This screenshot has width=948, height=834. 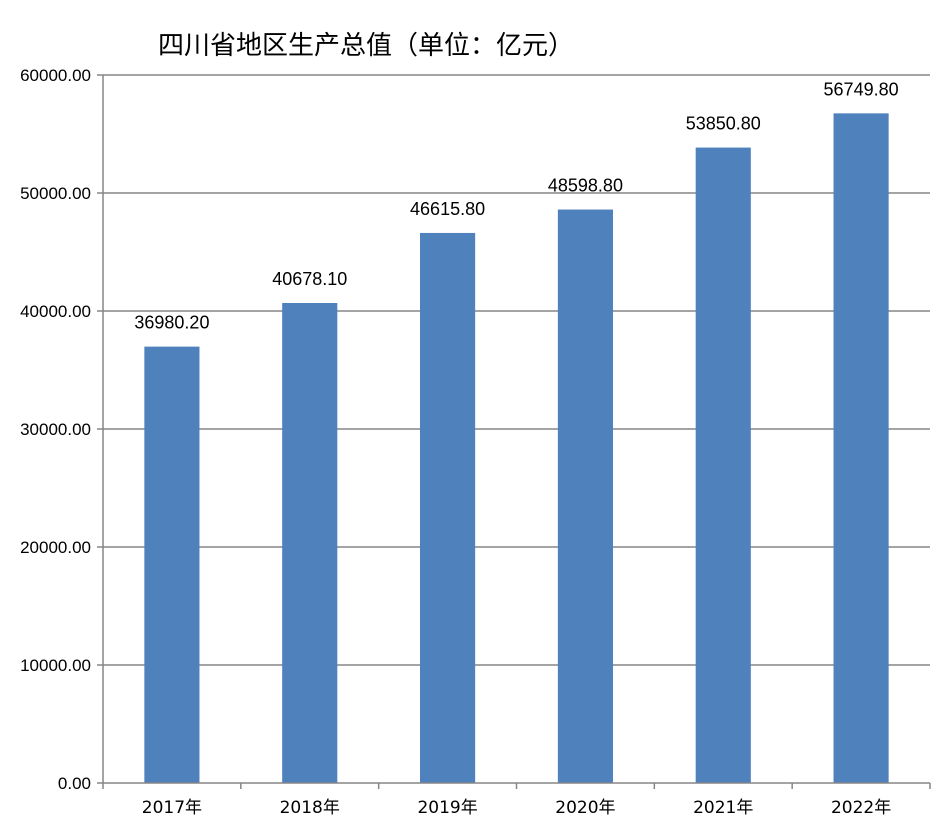 What do you see at coordinates (172, 808) in the screenshot?
I see `x-tick-label: 2017年` at bounding box center [172, 808].